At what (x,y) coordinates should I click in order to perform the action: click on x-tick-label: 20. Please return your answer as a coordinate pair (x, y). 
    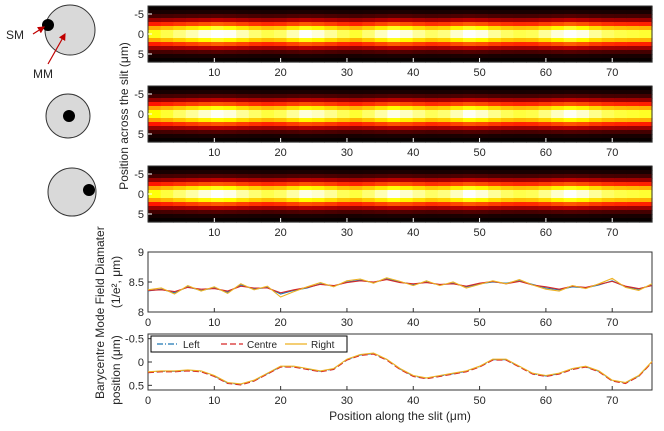
    Looking at the image, I should click on (281, 233).